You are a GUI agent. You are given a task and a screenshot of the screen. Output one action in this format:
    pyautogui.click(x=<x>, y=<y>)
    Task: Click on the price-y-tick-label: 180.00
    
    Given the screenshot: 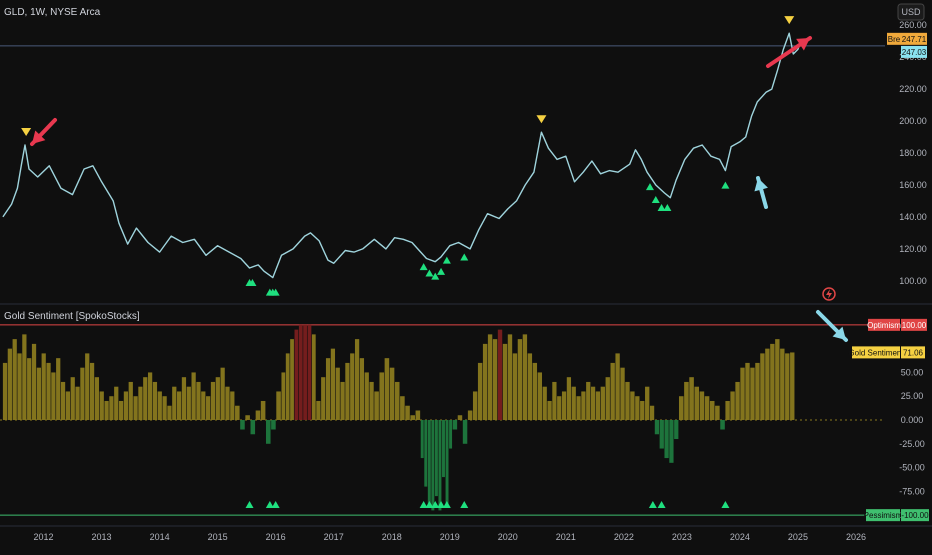 What is the action you would take?
    pyautogui.click(x=913, y=153)
    